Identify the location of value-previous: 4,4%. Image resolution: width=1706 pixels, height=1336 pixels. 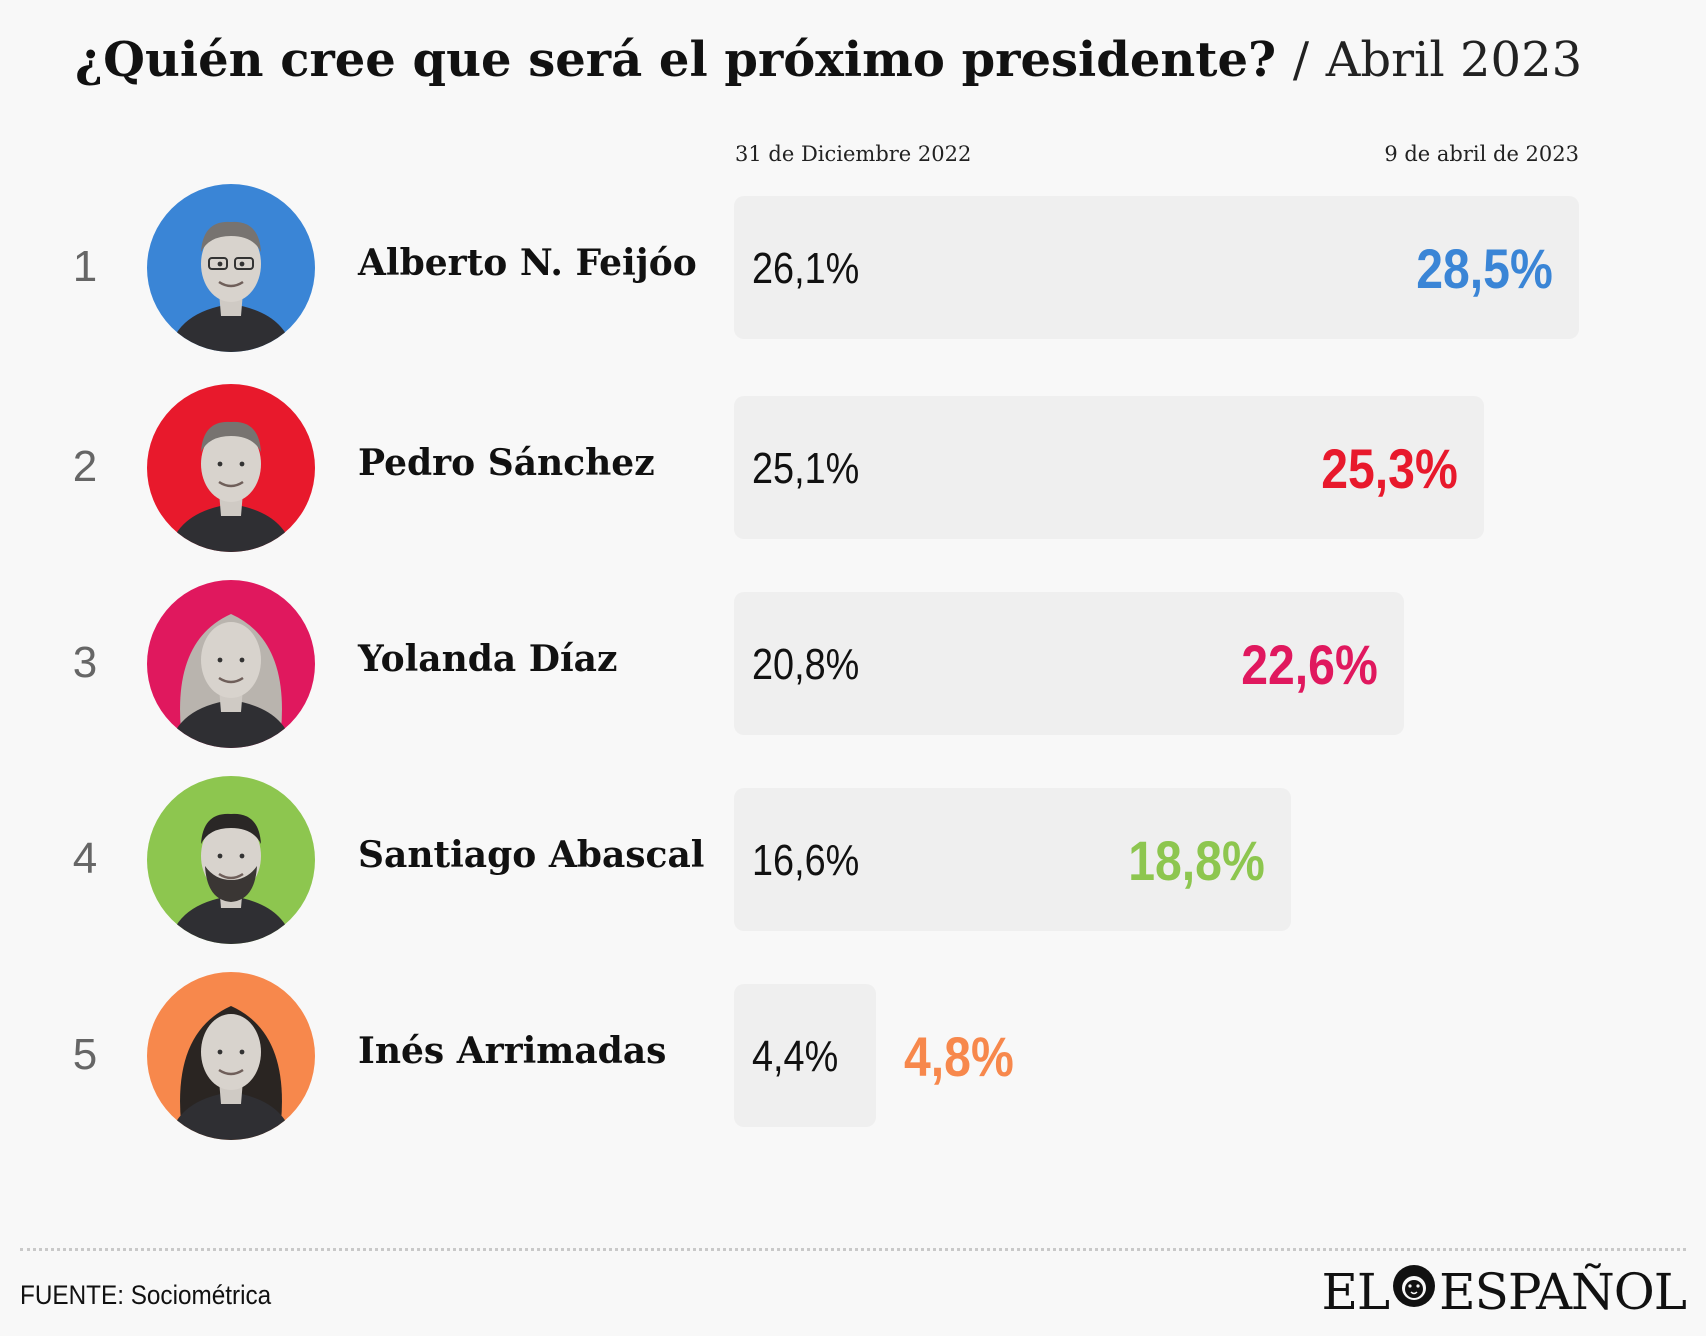
(795, 1056).